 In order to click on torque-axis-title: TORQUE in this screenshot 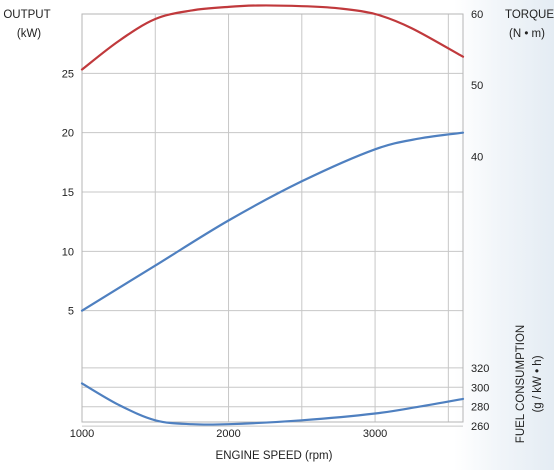, I will do `click(529, 15)`.